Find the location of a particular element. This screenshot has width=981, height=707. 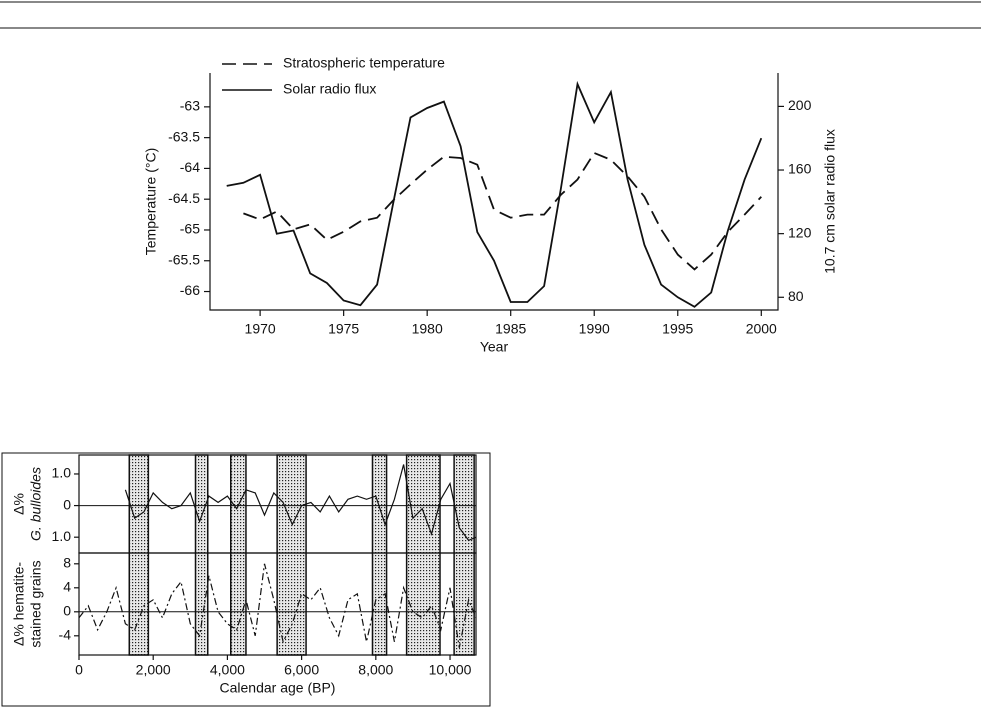

y-tick-label: -4 is located at coordinates (65, 635).